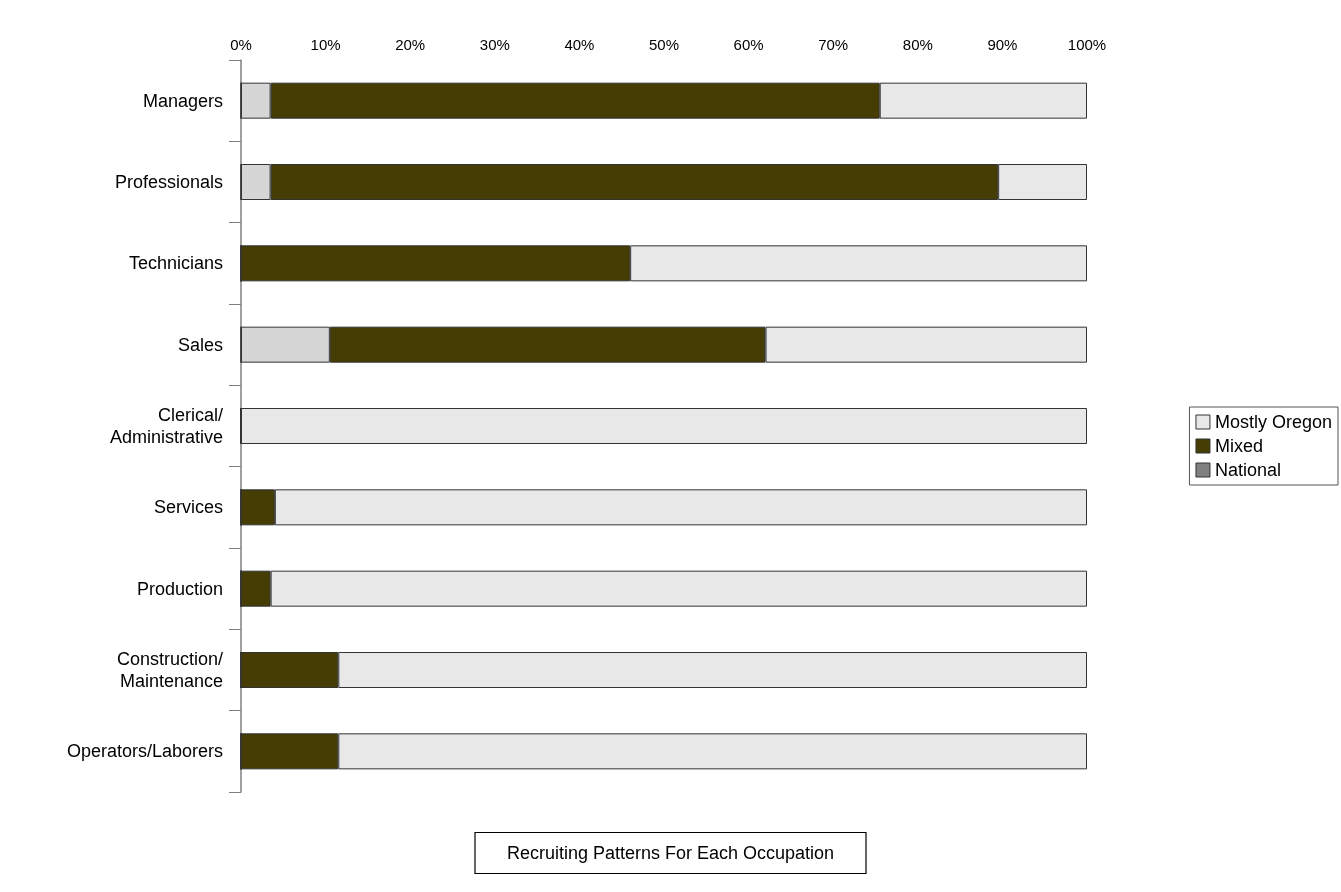 This screenshot has width=1341, height=892. I want to click on y-tick-label: Operators/Laborers, so click(144, 751).